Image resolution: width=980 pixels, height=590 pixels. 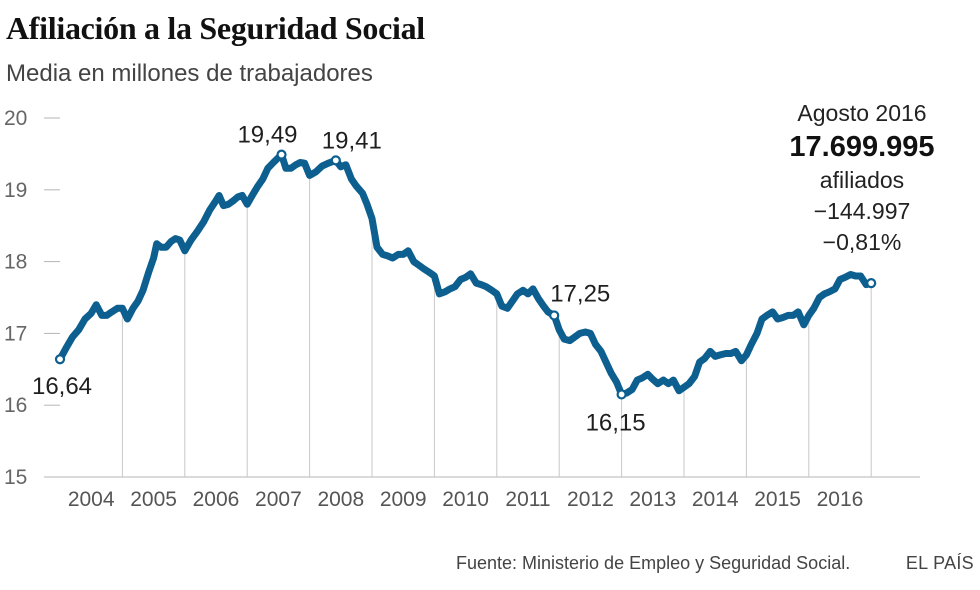 I want to click on x-tick-label: 2013, so click(x=652, y=499).